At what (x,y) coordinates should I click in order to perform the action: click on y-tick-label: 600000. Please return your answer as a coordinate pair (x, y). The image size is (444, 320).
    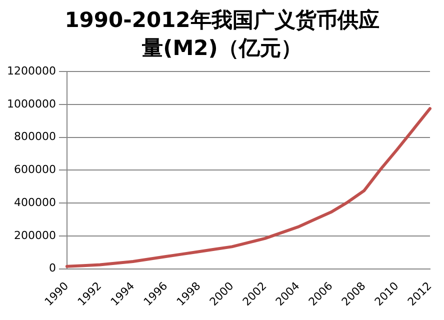
    Looking at the image, I should click on (35, 169).